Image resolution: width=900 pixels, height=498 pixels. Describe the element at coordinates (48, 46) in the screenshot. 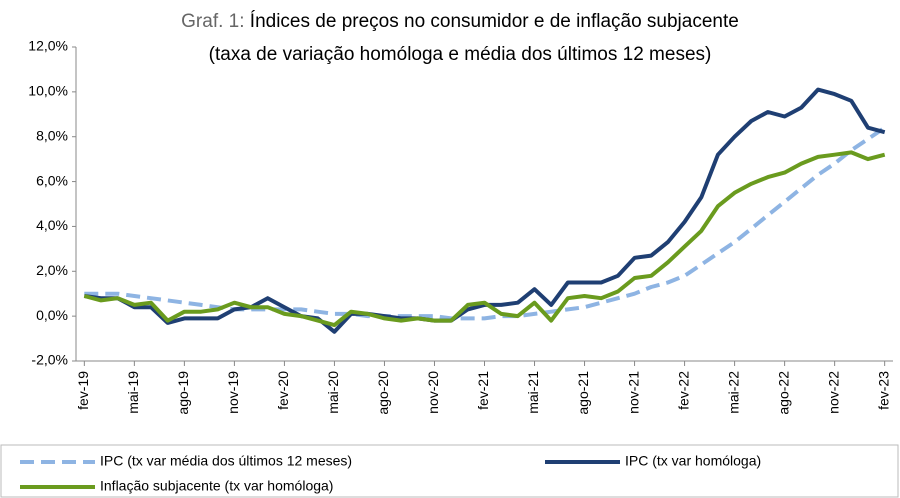

I see `y-tick-label: 12,0%` at that location.